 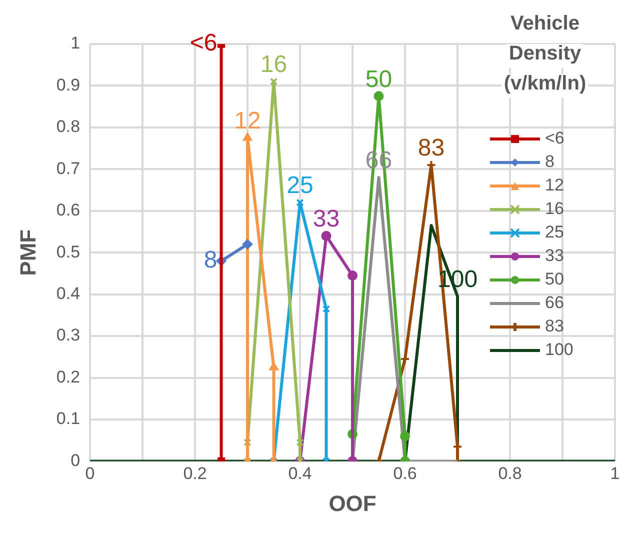 What do you see at coordinates (27, 252) in the screenshot?
I see `y-axis-title: PMF` at bounding box center [27, 252].